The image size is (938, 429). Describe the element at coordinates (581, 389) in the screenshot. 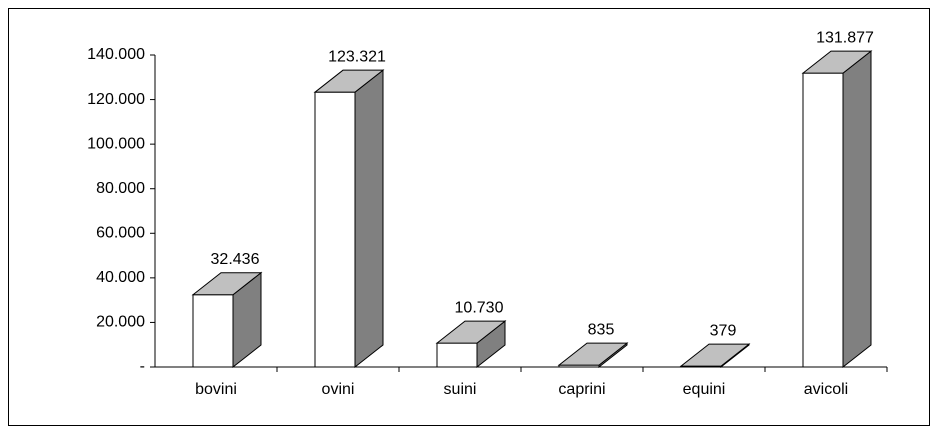

I see `x-tick-label: caprini` at that location.